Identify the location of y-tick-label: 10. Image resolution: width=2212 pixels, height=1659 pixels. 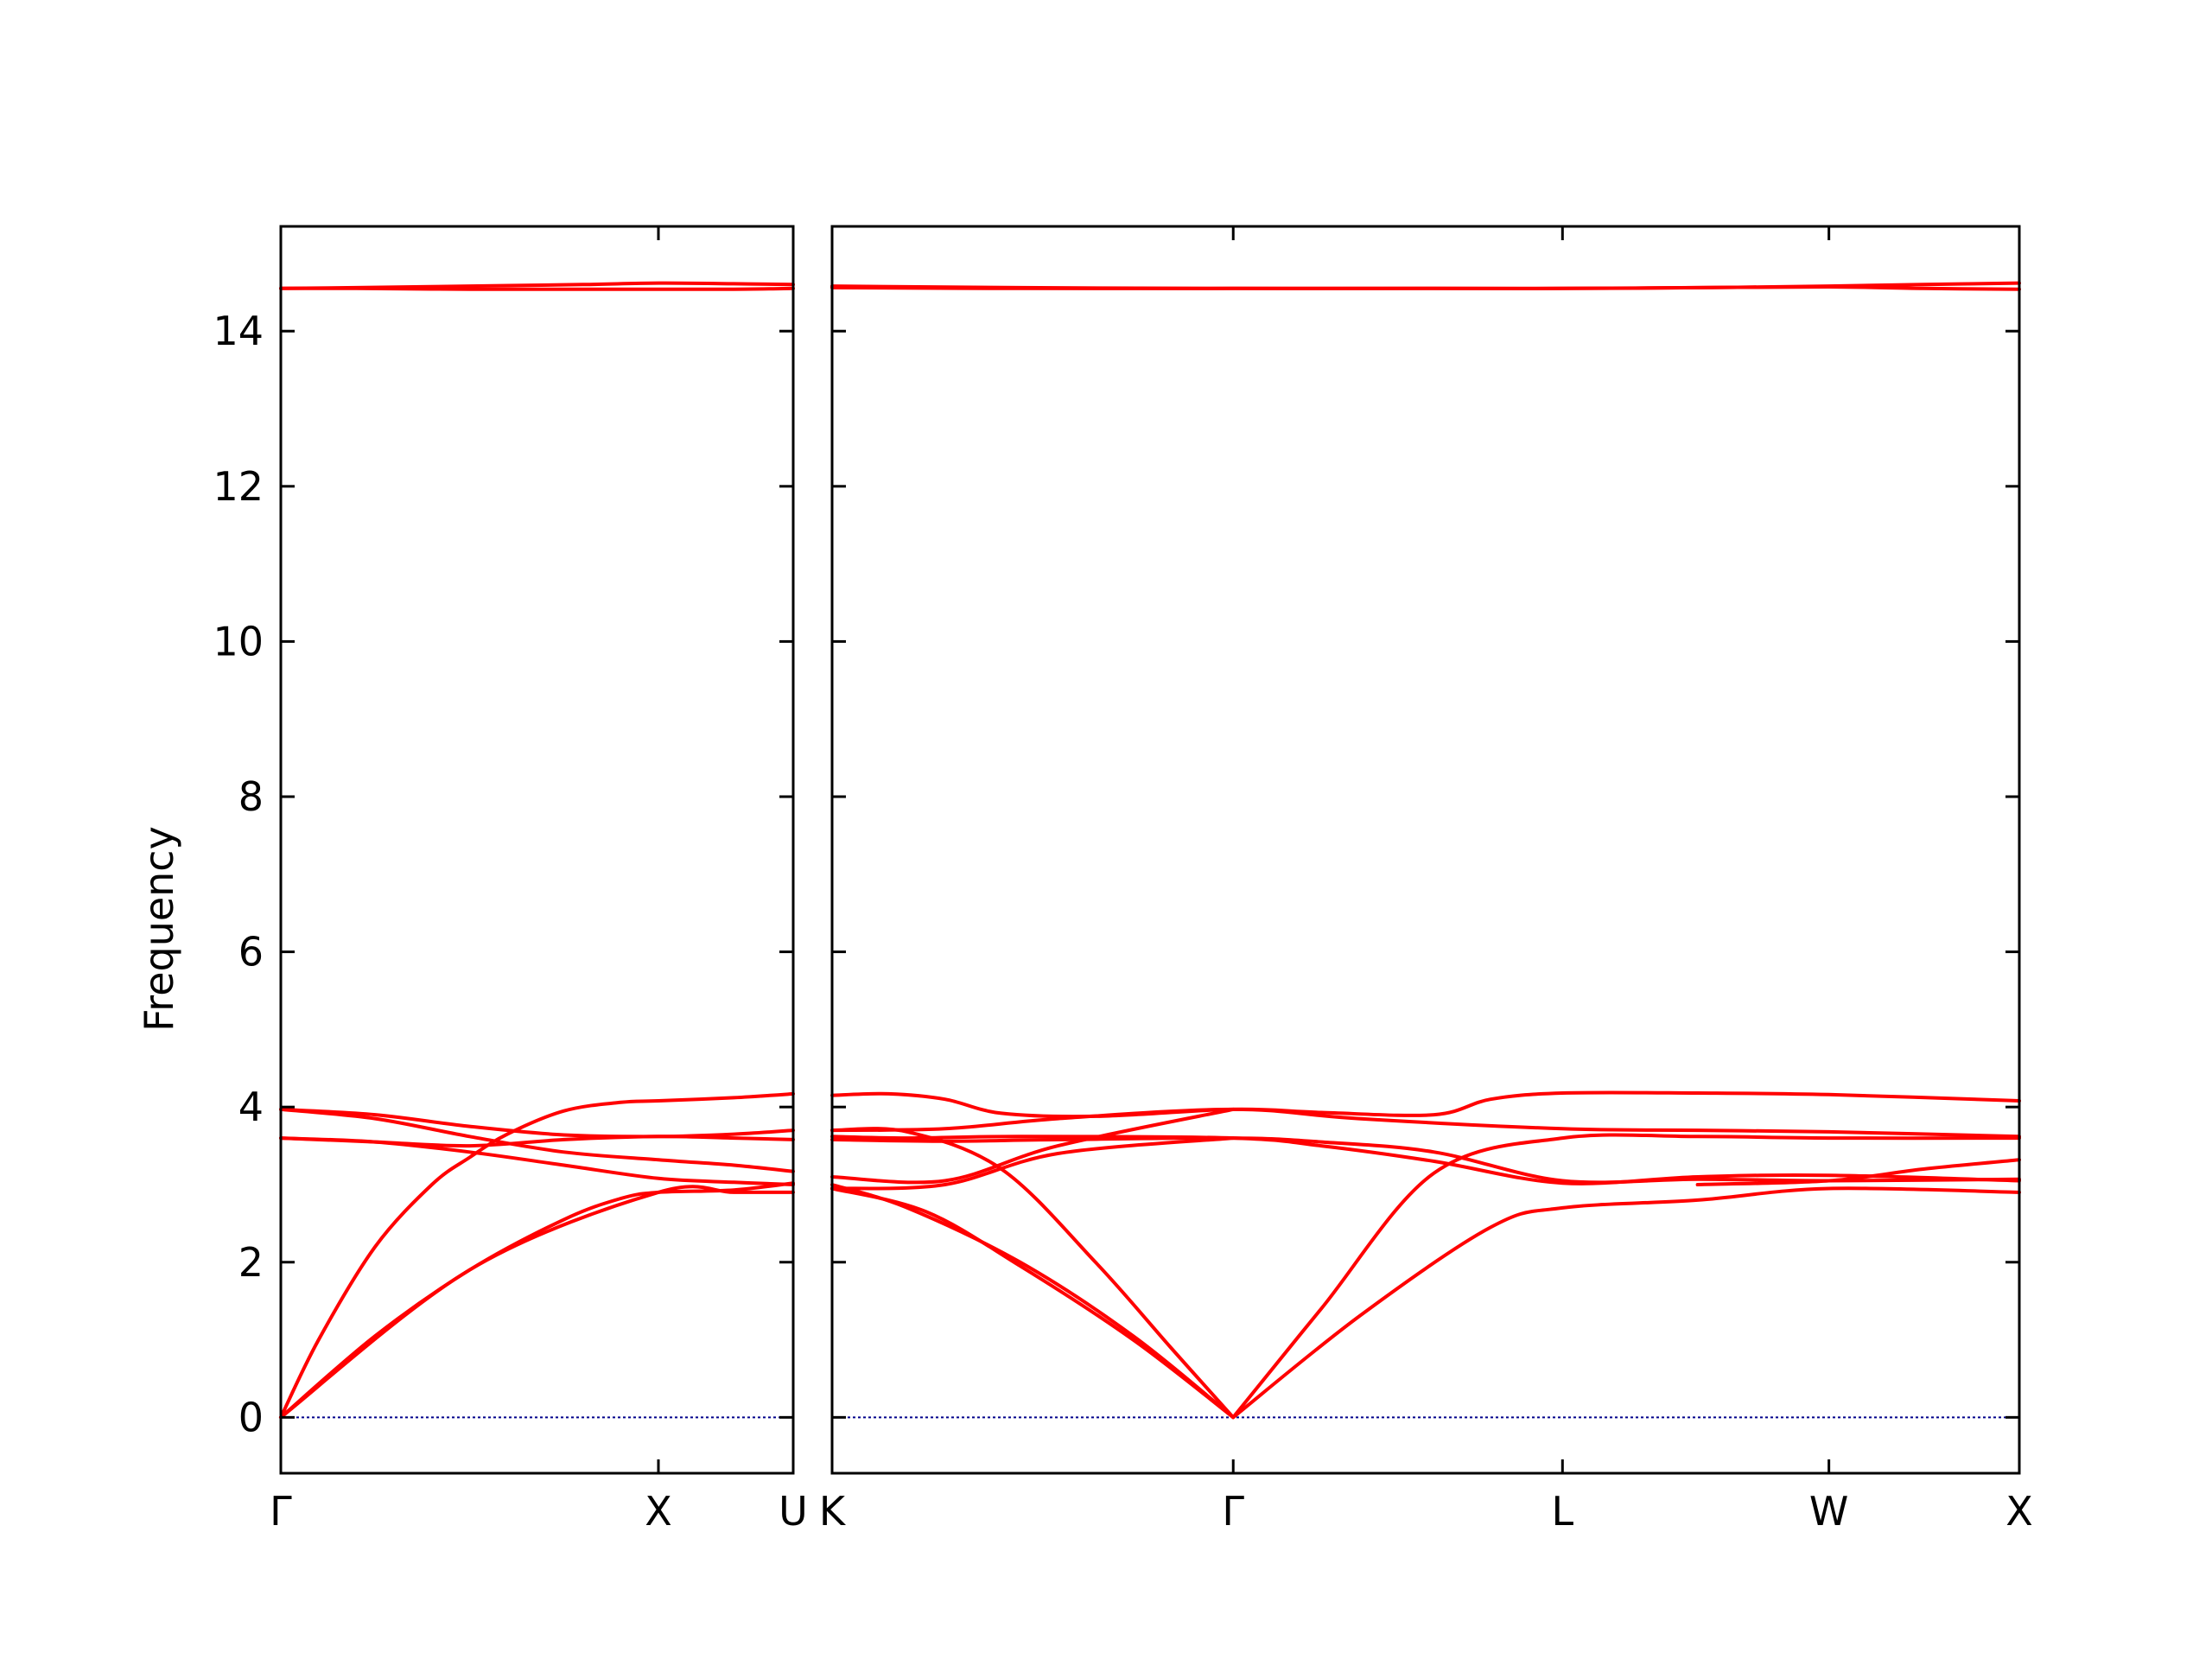
(238, 641).